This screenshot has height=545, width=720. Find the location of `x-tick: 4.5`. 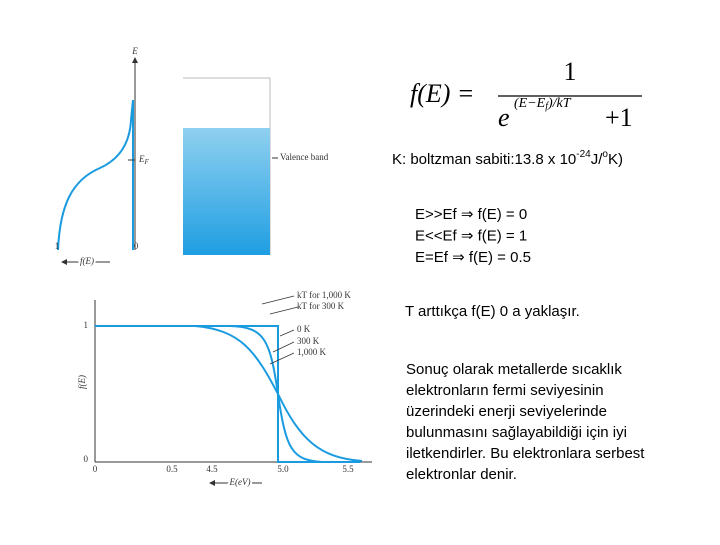

x-tick: 4.5 is located at coordinates (212, 469).